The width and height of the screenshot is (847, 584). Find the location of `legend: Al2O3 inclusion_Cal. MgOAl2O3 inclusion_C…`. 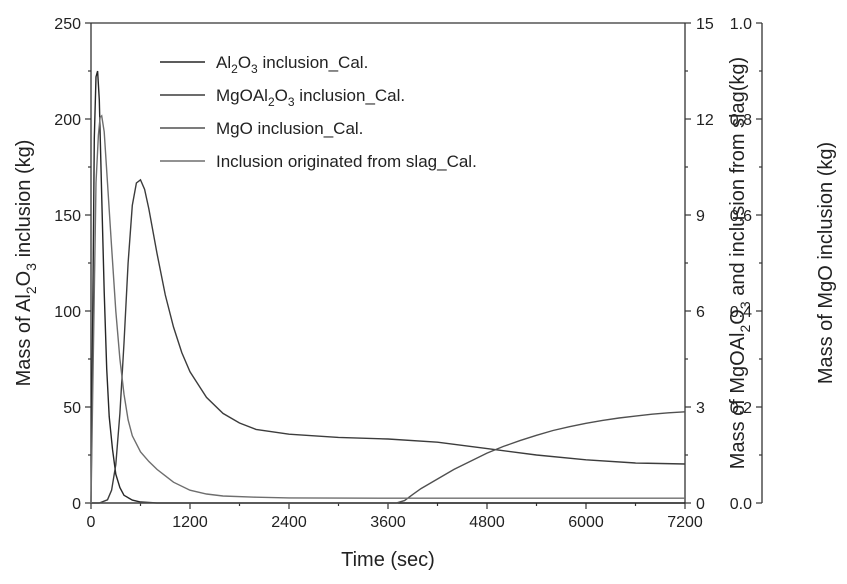

legend: Al2O3 inclusion_Cal. MgOAl2O3 inclusion_C… is located at coordinates (318, 112).